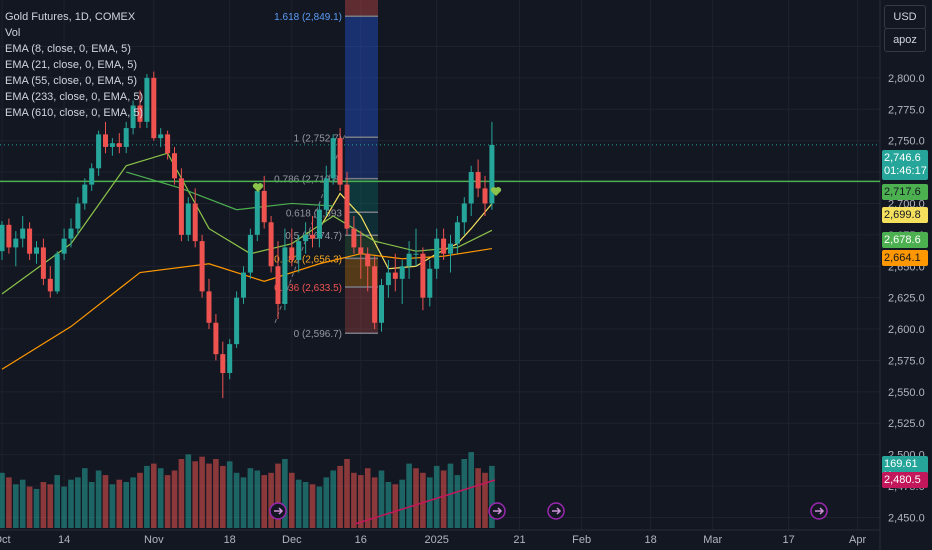 The height and width of the screenshot is (550, 932). What do you see at coordinates (361, 540) in the screenshot?
I see `x-tick-label: 16` at bounding box center [361, 540].